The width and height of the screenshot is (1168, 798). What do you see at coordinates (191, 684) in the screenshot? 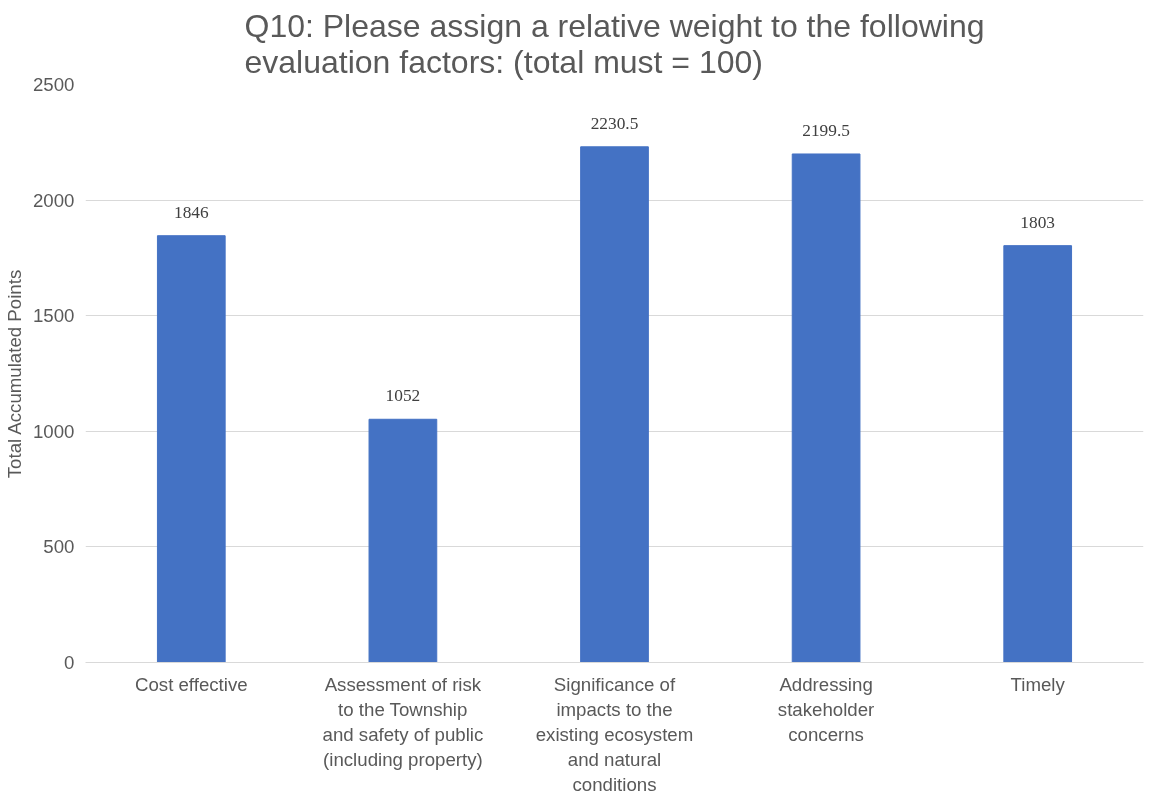
I see `x-tick-label: Cost effective` at bounding box center [191, 684].